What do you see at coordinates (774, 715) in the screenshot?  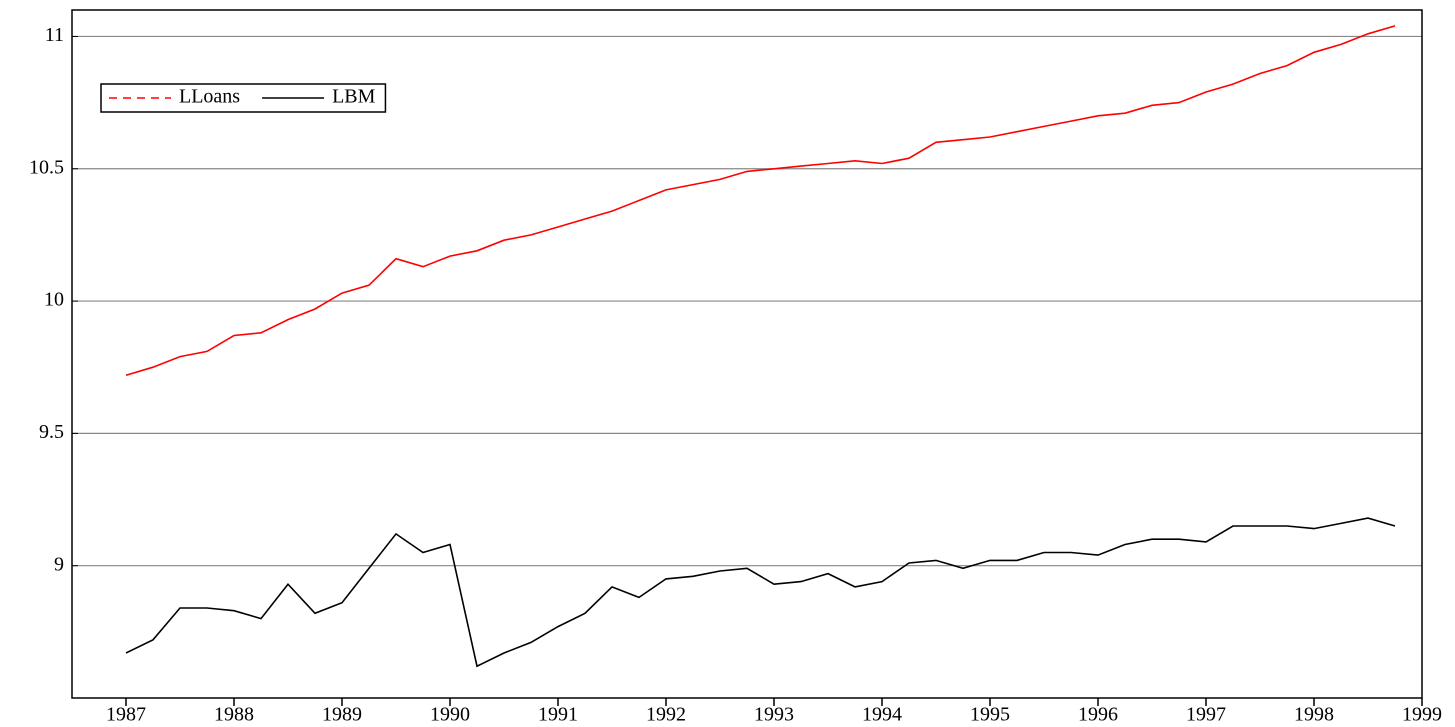 I see `x-tick-label: 1993` at bounding box center [774, 715].